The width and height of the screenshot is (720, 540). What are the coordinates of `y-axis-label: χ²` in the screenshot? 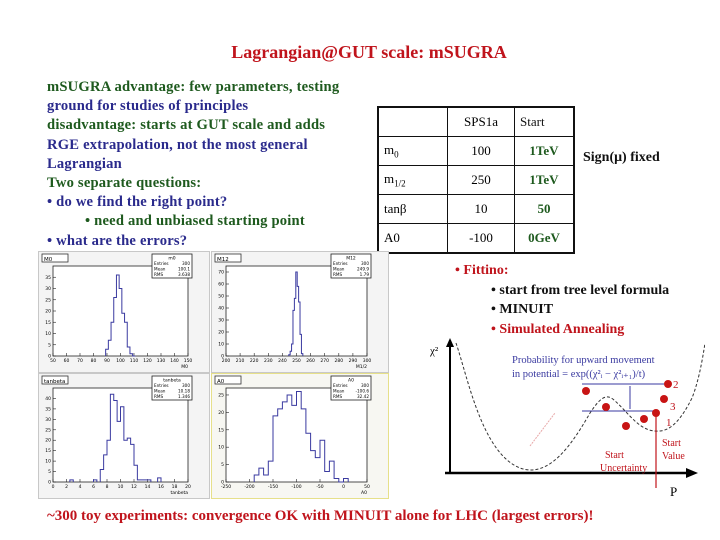 It's located at (434, 351).